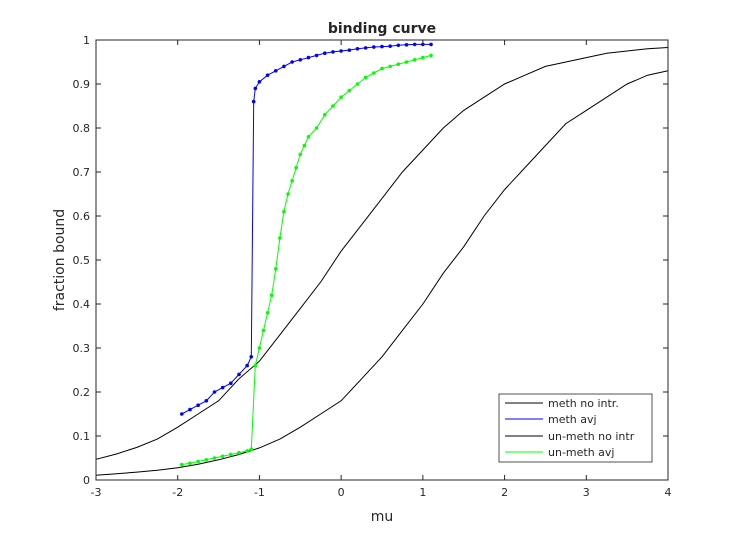 This screenshot has height=543, width=737. What do you see at coordinates (259, 492) in the screenshot?
I see `x-tick-label: -1` at bounding box center [259, 492].